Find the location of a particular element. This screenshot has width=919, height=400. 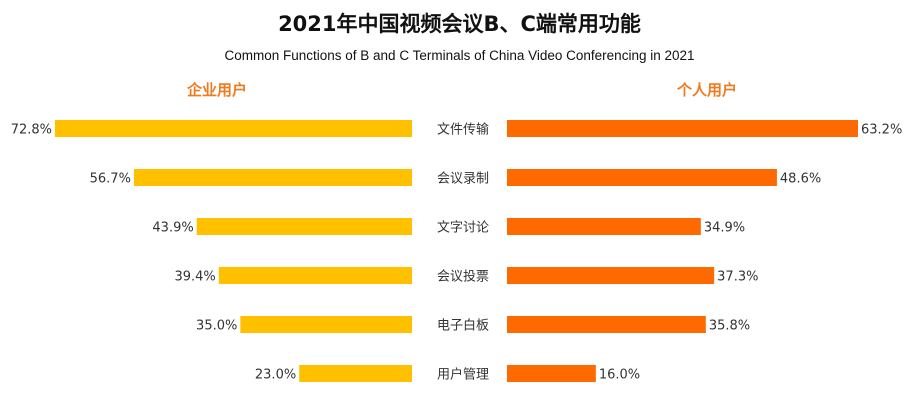

category-label-0: 文件传输 is located at coordinates (463, 130).